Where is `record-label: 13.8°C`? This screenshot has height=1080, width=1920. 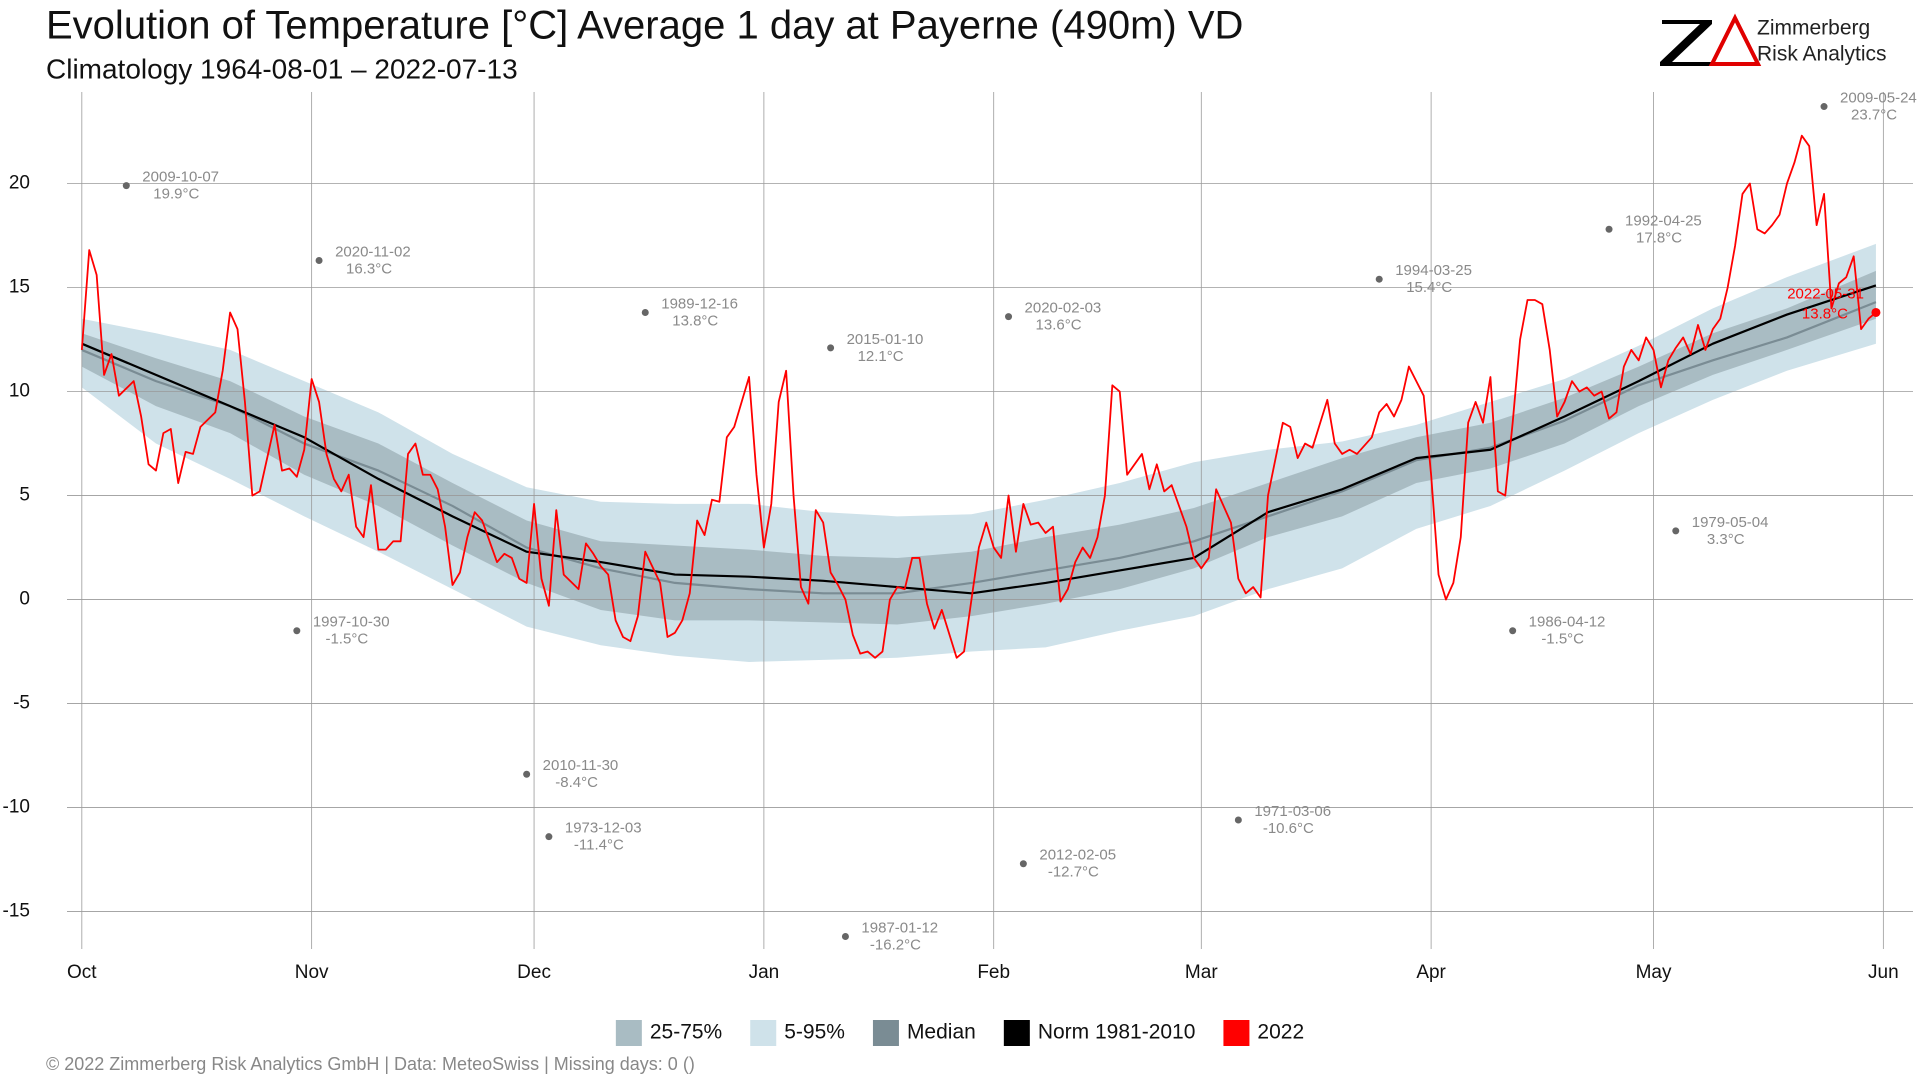 record-label: 13.8°C is located at coordinates (695, 320).